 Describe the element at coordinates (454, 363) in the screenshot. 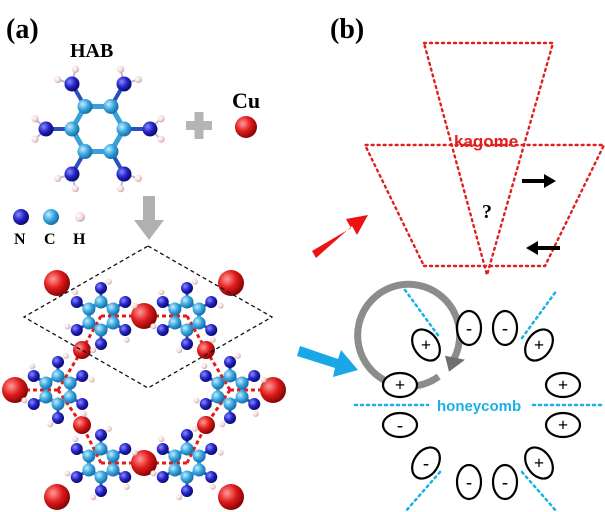

I see `circulation-arrowhead-icon` at that location.